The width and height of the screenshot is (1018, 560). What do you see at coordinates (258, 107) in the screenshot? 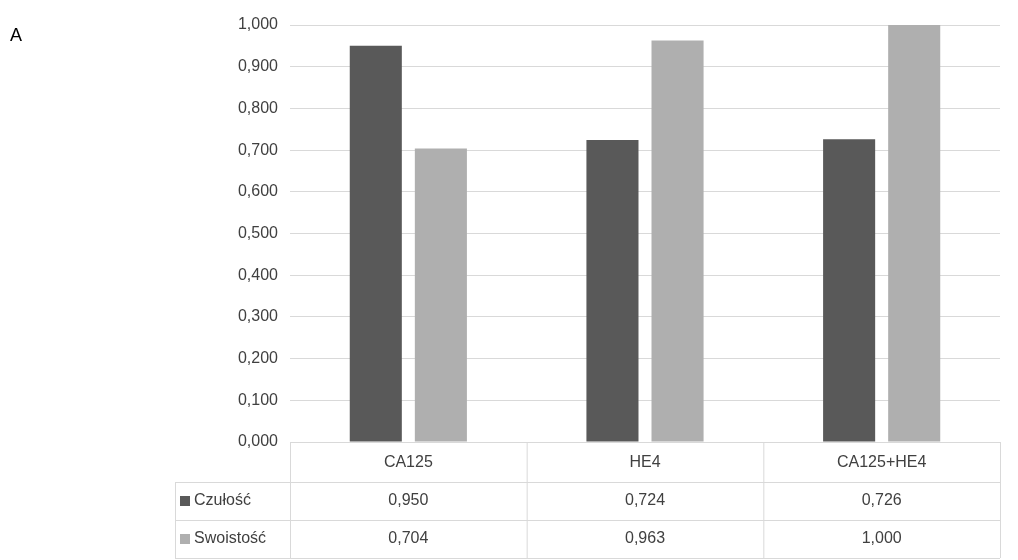
I see `y-tick-label: 0,800` at bounding box center [258, 107].